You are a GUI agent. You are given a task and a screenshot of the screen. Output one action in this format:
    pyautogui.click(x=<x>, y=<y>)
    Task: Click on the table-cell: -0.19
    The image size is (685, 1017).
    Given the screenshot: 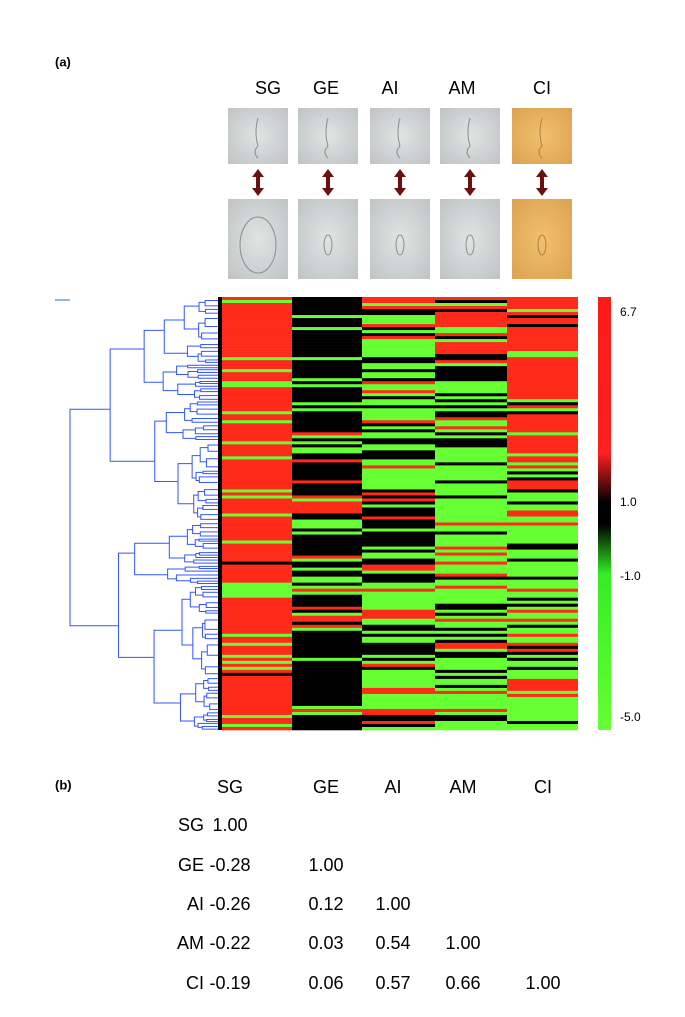 What is the action you would take?
    pyautogui.click(x=229, y=983)
    